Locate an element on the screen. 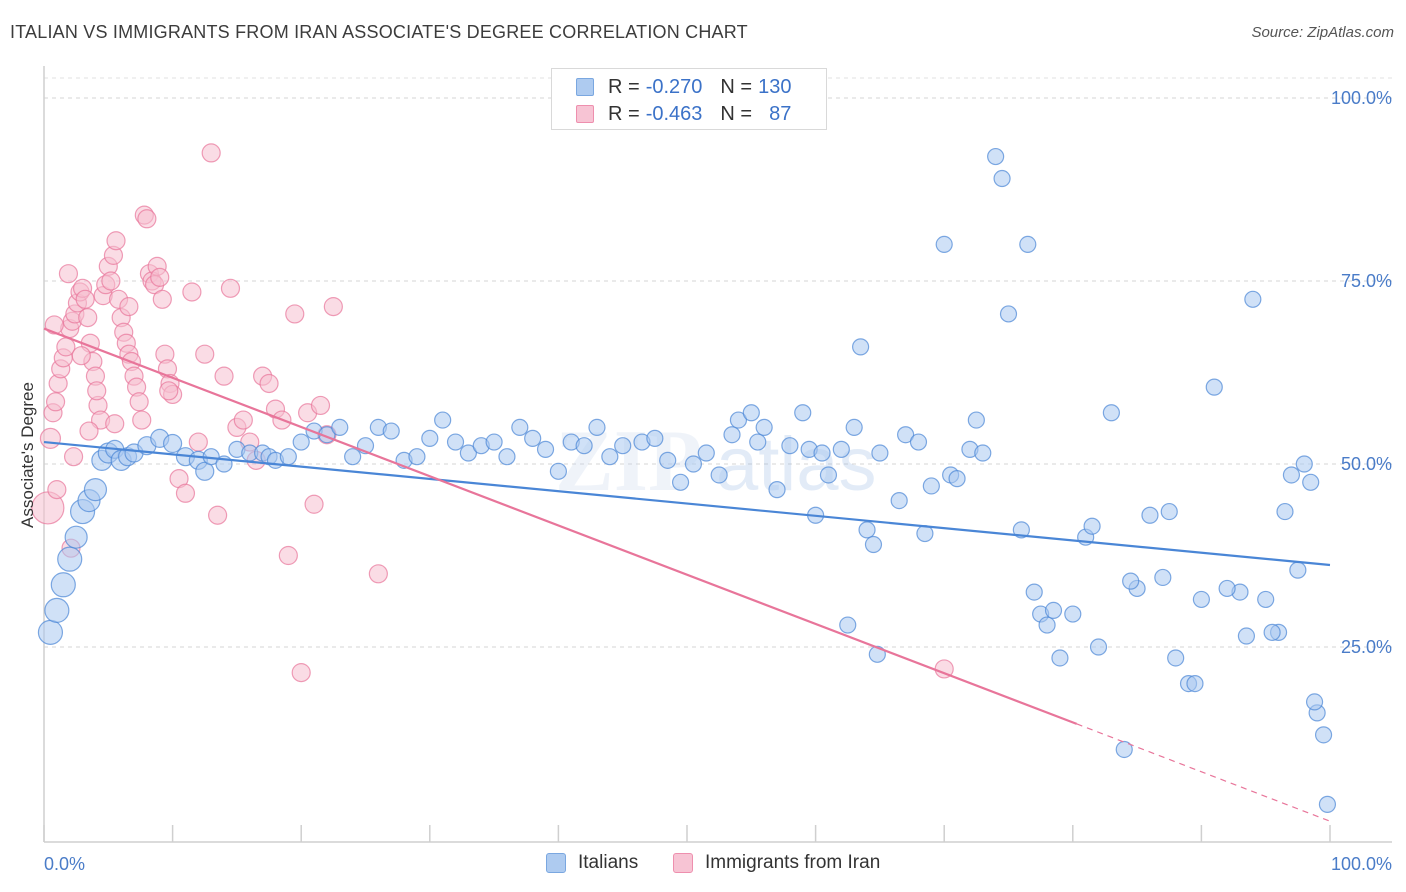  bottom-legend-swatch-iran is located at coordinates (683, 863).